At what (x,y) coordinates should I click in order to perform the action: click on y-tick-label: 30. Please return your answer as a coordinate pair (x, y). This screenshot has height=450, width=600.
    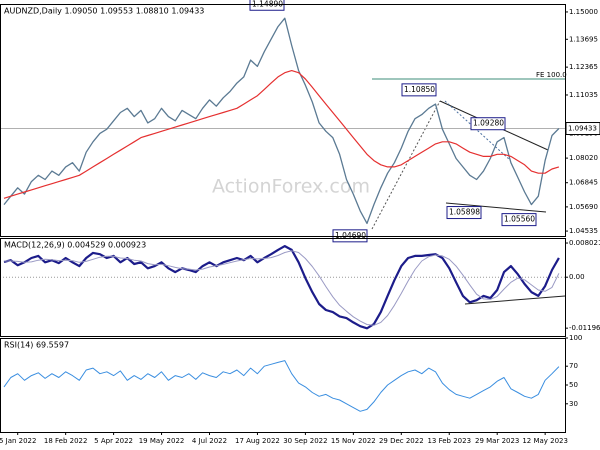
    Looking at the image, I should click on (573, 404).